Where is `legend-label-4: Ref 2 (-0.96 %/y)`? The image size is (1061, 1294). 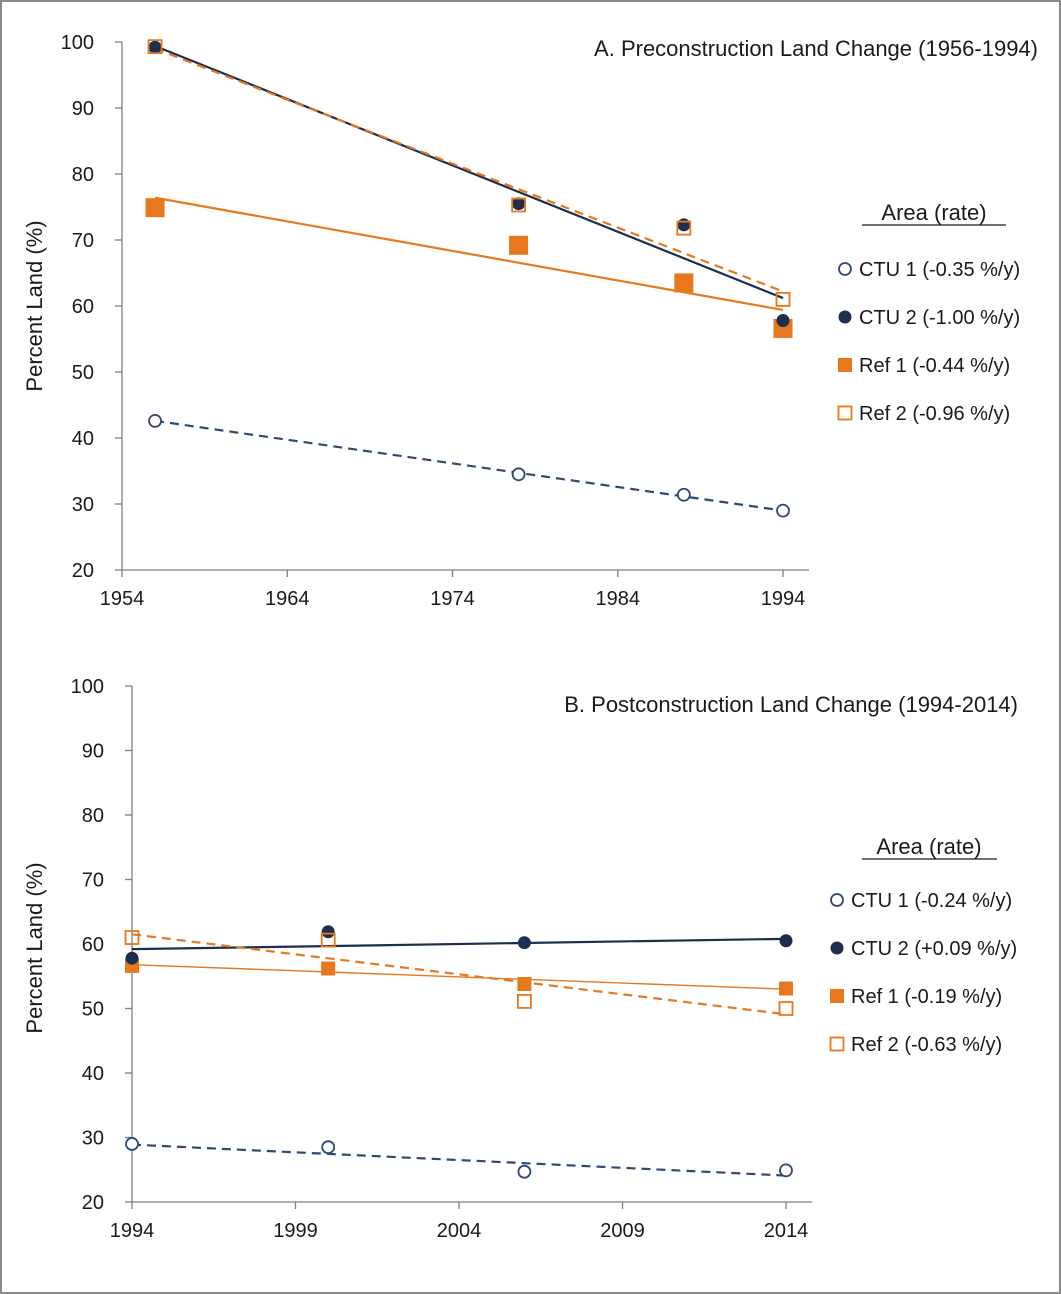 legend-label-4: Ref 2 (-0.96 %/y) is located at coordinates (934, 414).